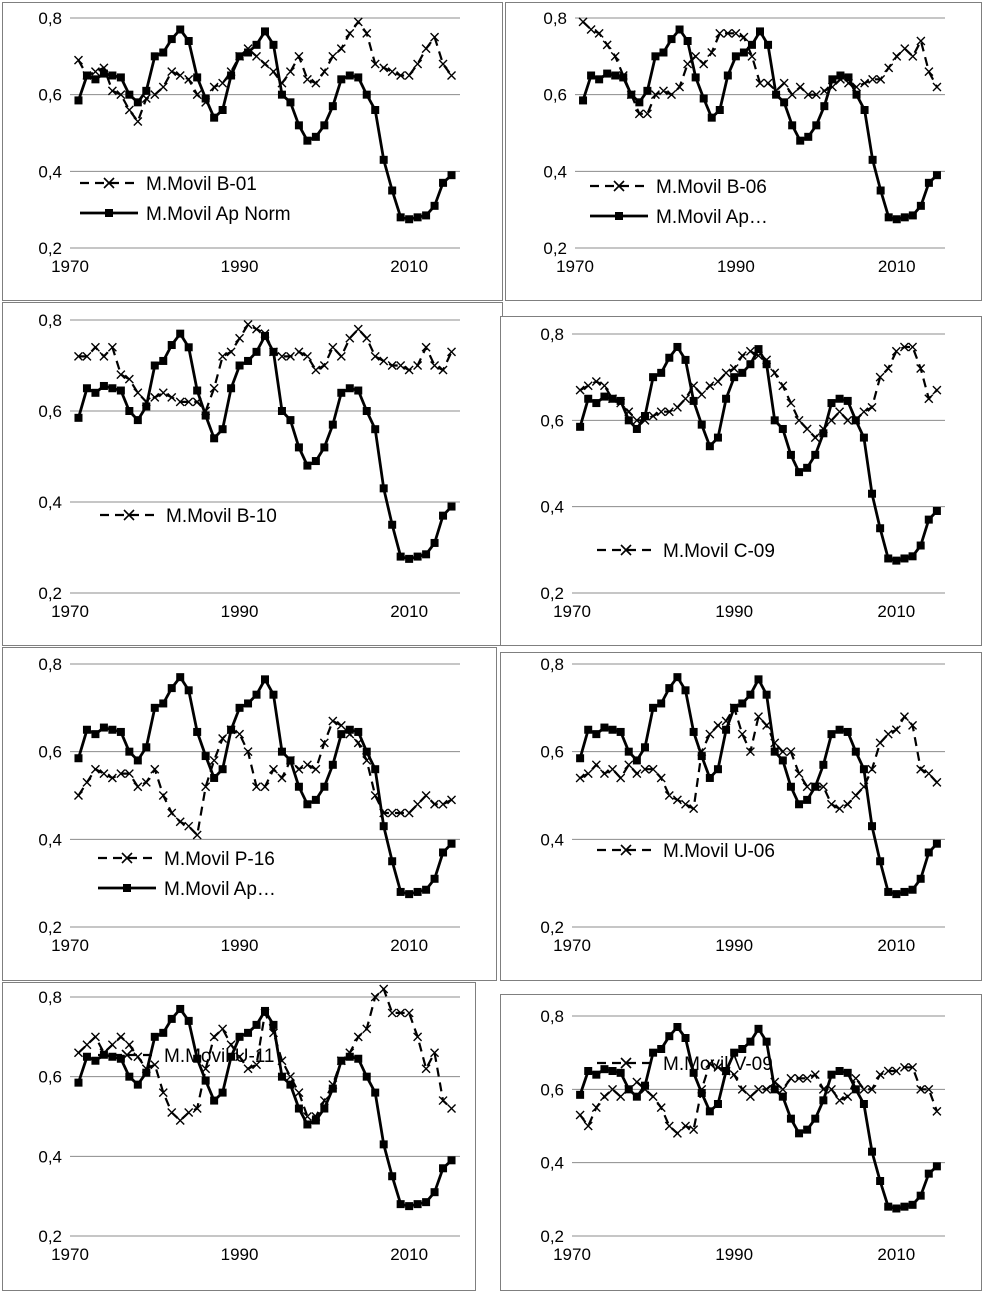 The height and width of the screenshot is (1292, 983). I want to click on y-tick-label: 0,2, so click(50, 593).